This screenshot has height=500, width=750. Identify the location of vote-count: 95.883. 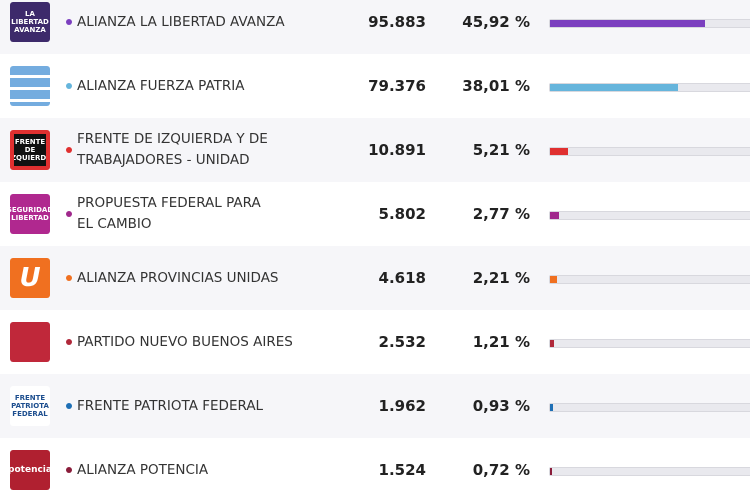
(397, 22).